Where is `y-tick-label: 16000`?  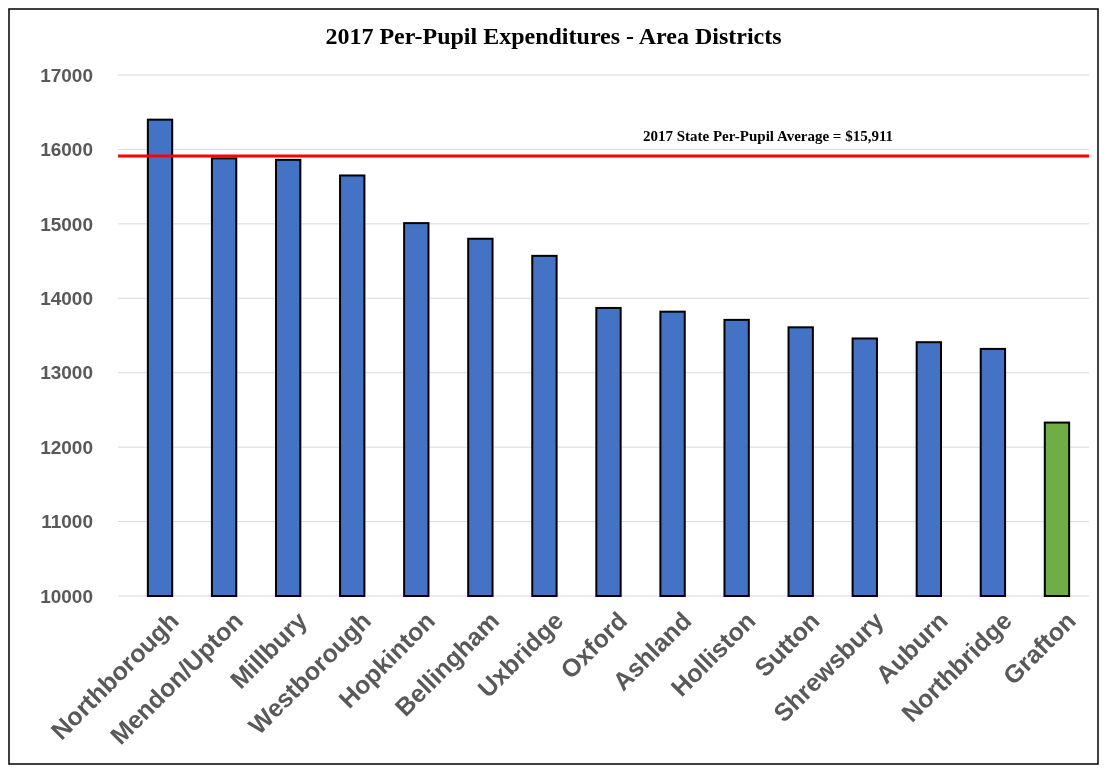 y-tick-label: 16000 is located at coordinates (66, 150).